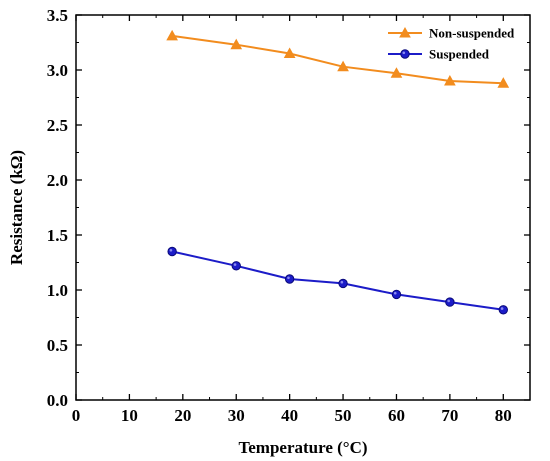 The height and width of the screenshot is (461, 550). What do you see at coordinates (289, 415) in the screenshot?
I see `x-tick-label: 40` at bounding box center [289, 415].